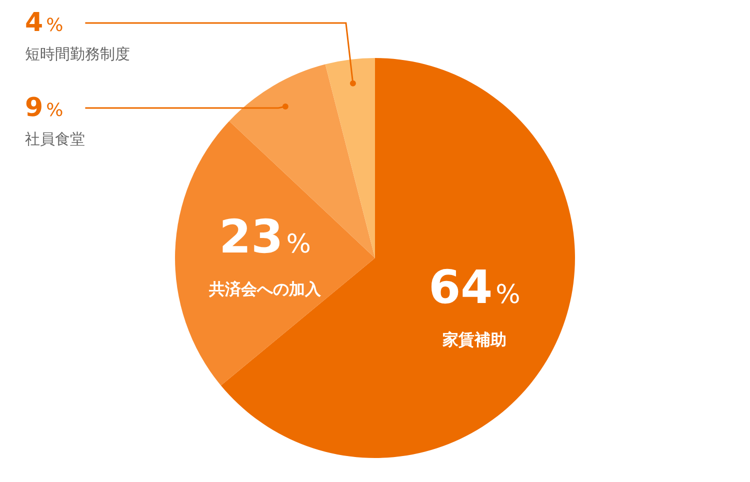 The height and width of the screenshot is (482, 750). Describe the element at coordinates (44, 108) in the screenshot. I see `data-label: 9%` at that location.